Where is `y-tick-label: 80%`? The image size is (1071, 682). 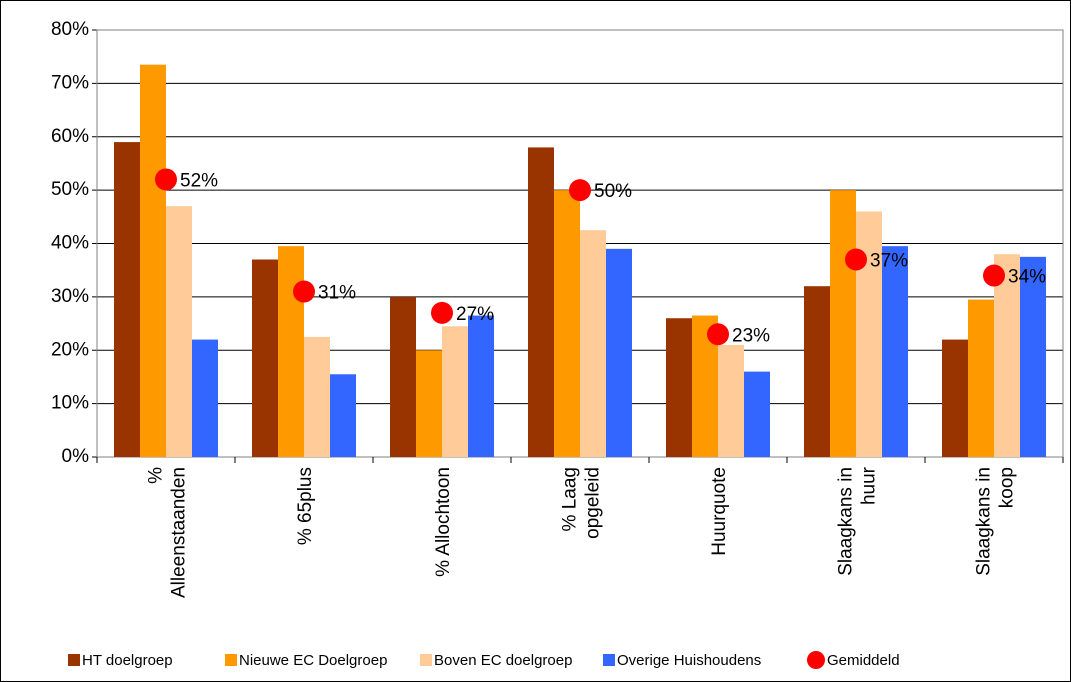 y-tick-label: 80% is located at coordinates (70, 29).